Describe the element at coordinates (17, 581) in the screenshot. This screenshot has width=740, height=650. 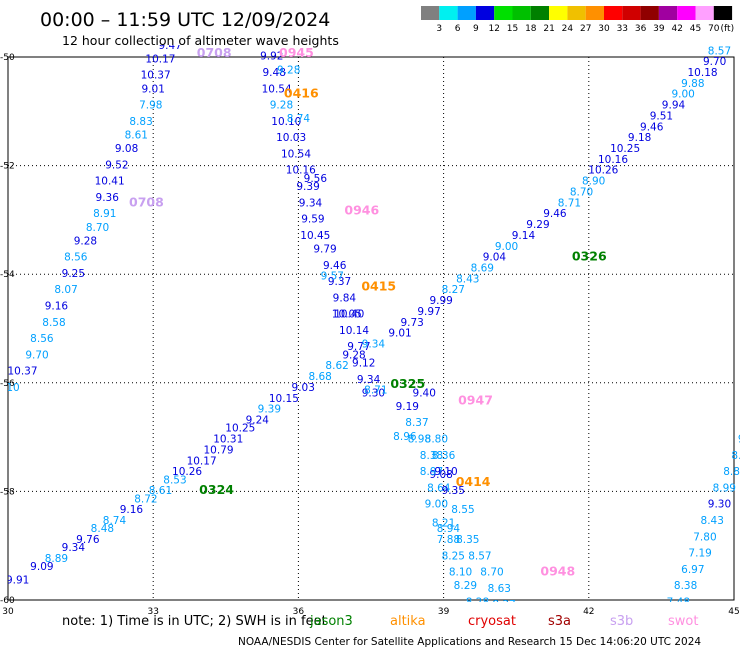
I see `wave-height-value: 9.91` at that location.